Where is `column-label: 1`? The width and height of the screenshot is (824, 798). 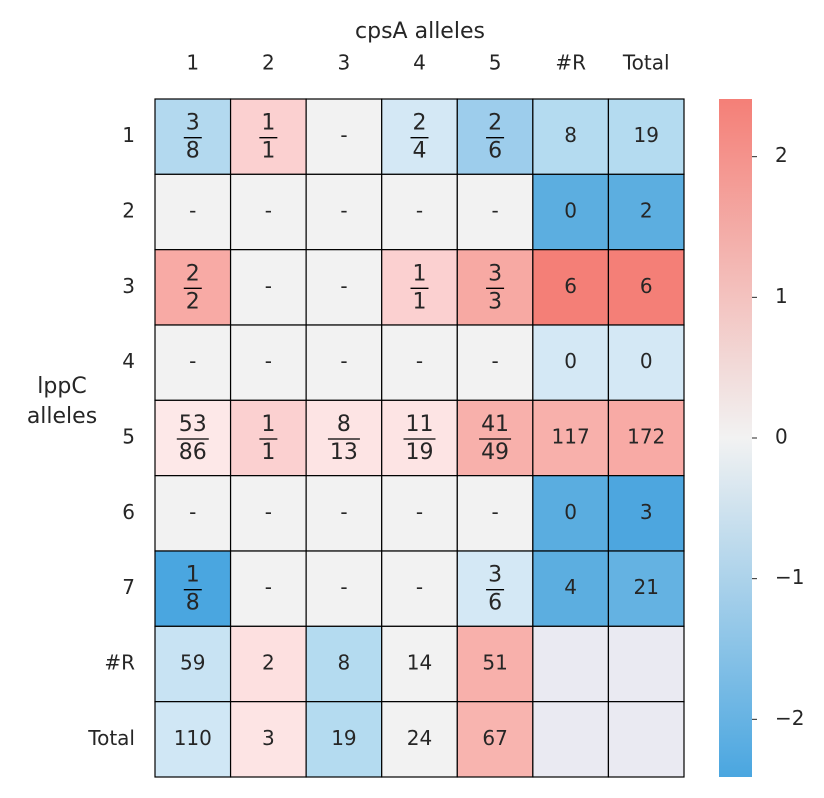 column-label: 1 is located at coordinates (192, 63).